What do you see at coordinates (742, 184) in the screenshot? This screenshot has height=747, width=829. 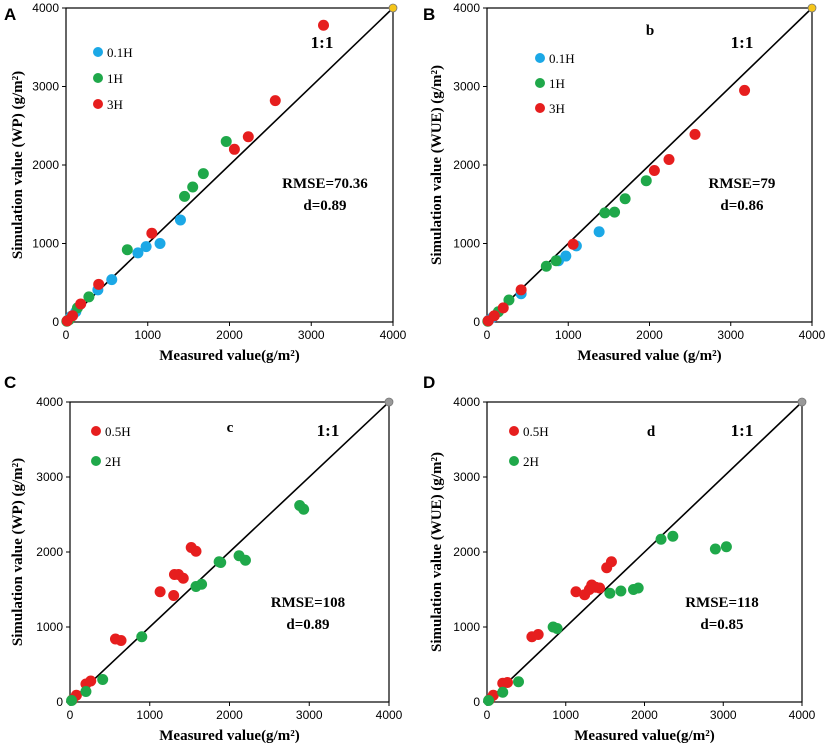 I see `rmse-label: RMSE=79` at bounding box center [742, 184].